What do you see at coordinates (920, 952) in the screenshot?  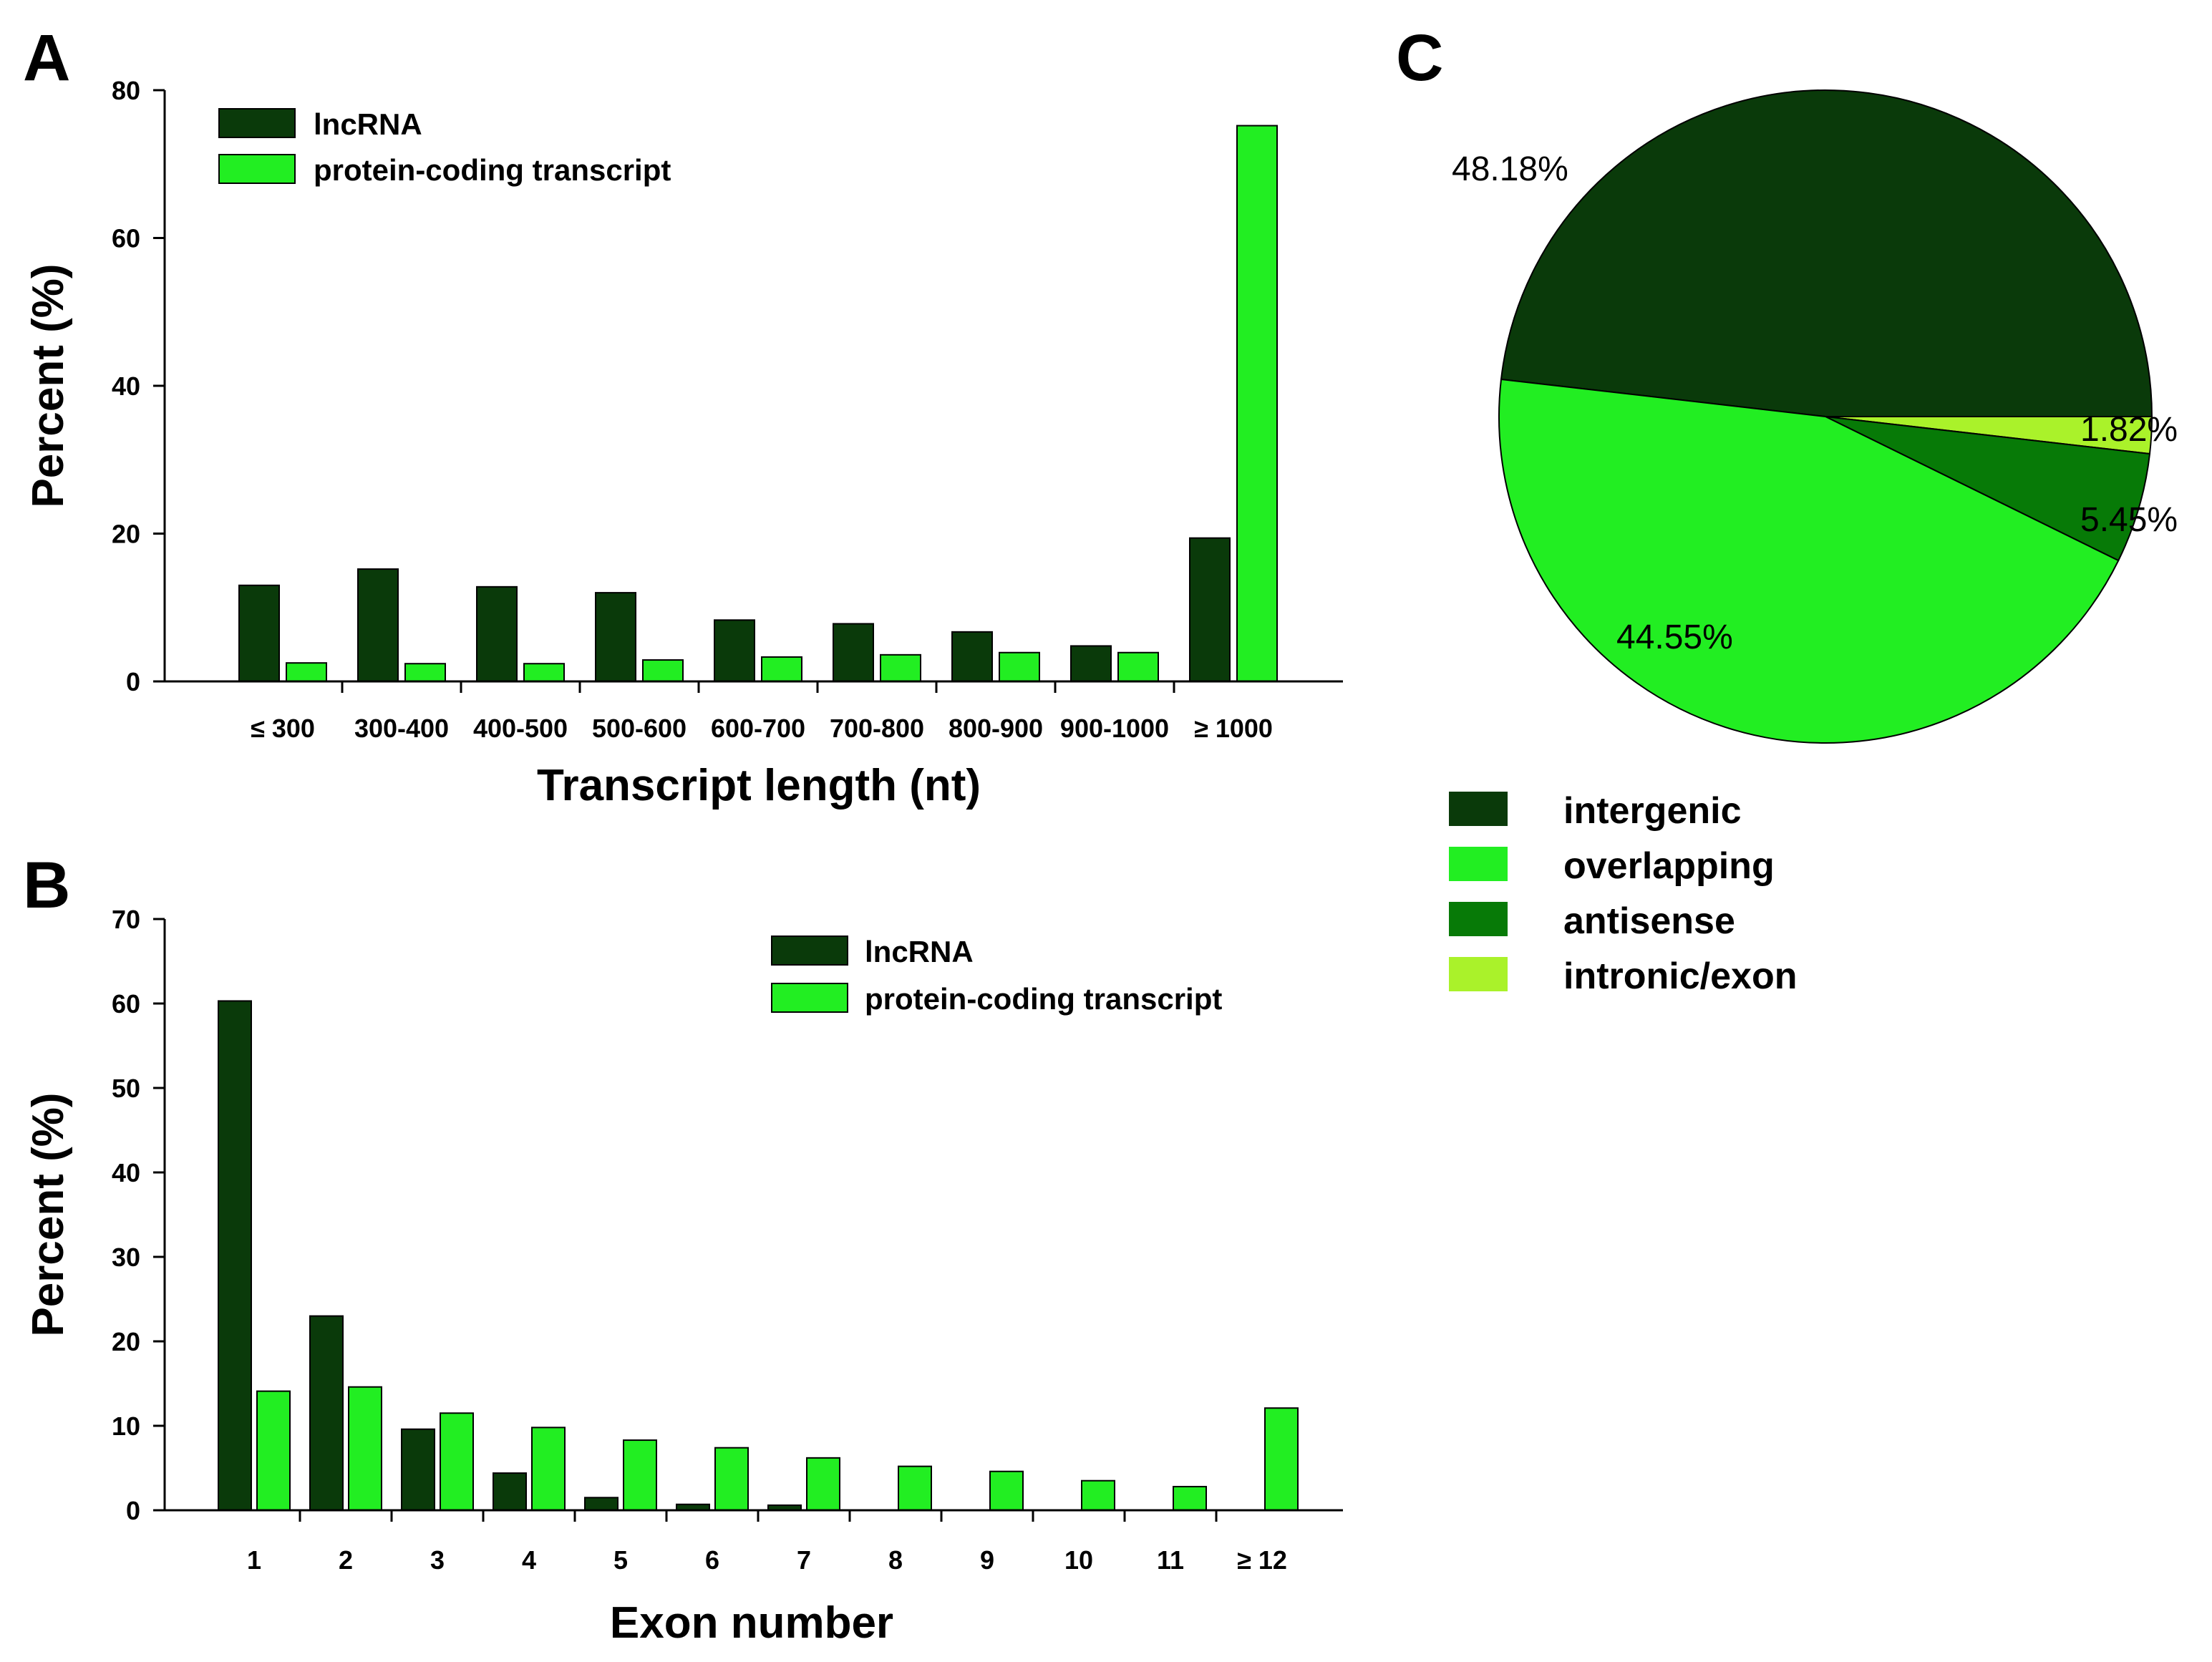 I see `panel-b-legend-lncrna: lncRNA` at bounding box center [920, 952].